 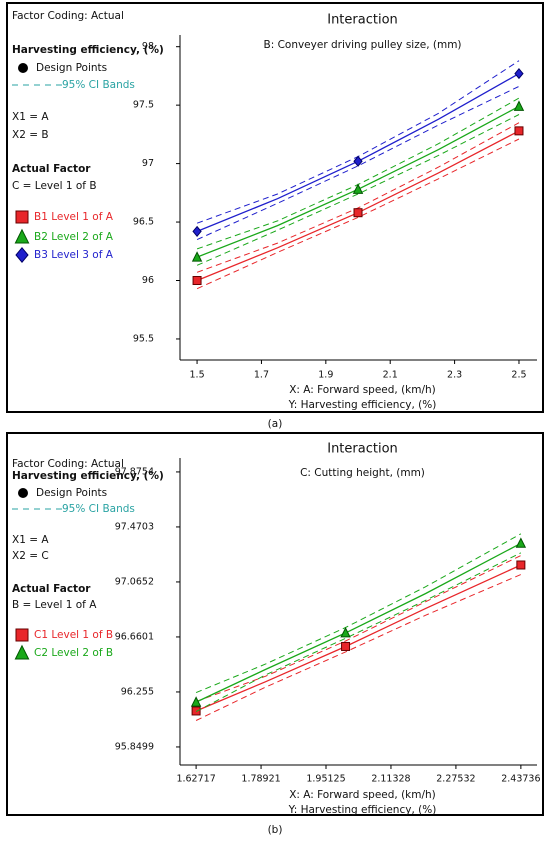 What do you see at coordinates (30, 556) in the screenshot?
I see `legend-text: X2 = C` at bounding box center [30, 556].